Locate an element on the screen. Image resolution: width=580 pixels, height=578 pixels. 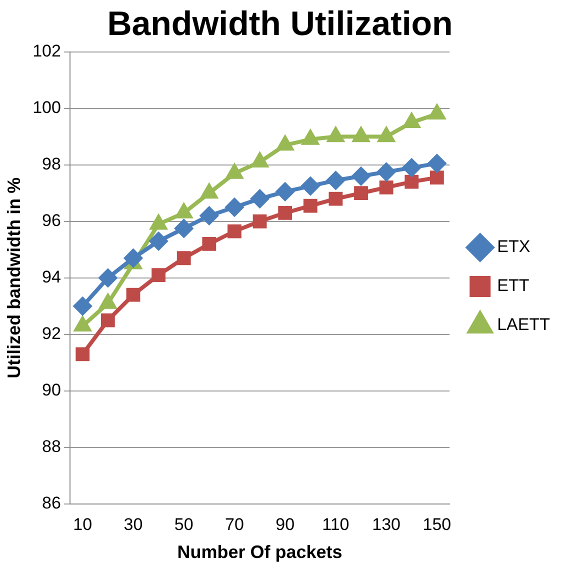
y-tick-label: 90 is located at coordinates (51, 390).